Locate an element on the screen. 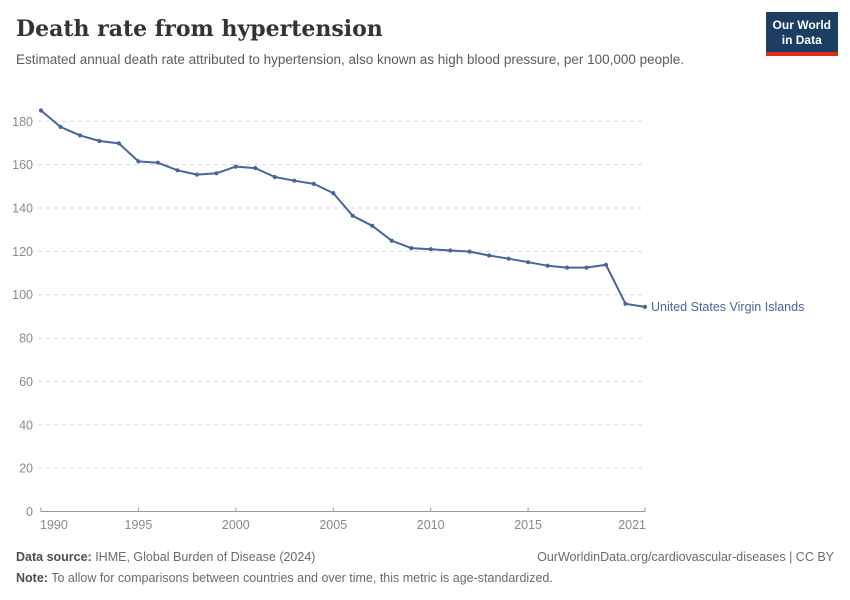  y-tick-label: 160 is located at coordinates (22, 165).